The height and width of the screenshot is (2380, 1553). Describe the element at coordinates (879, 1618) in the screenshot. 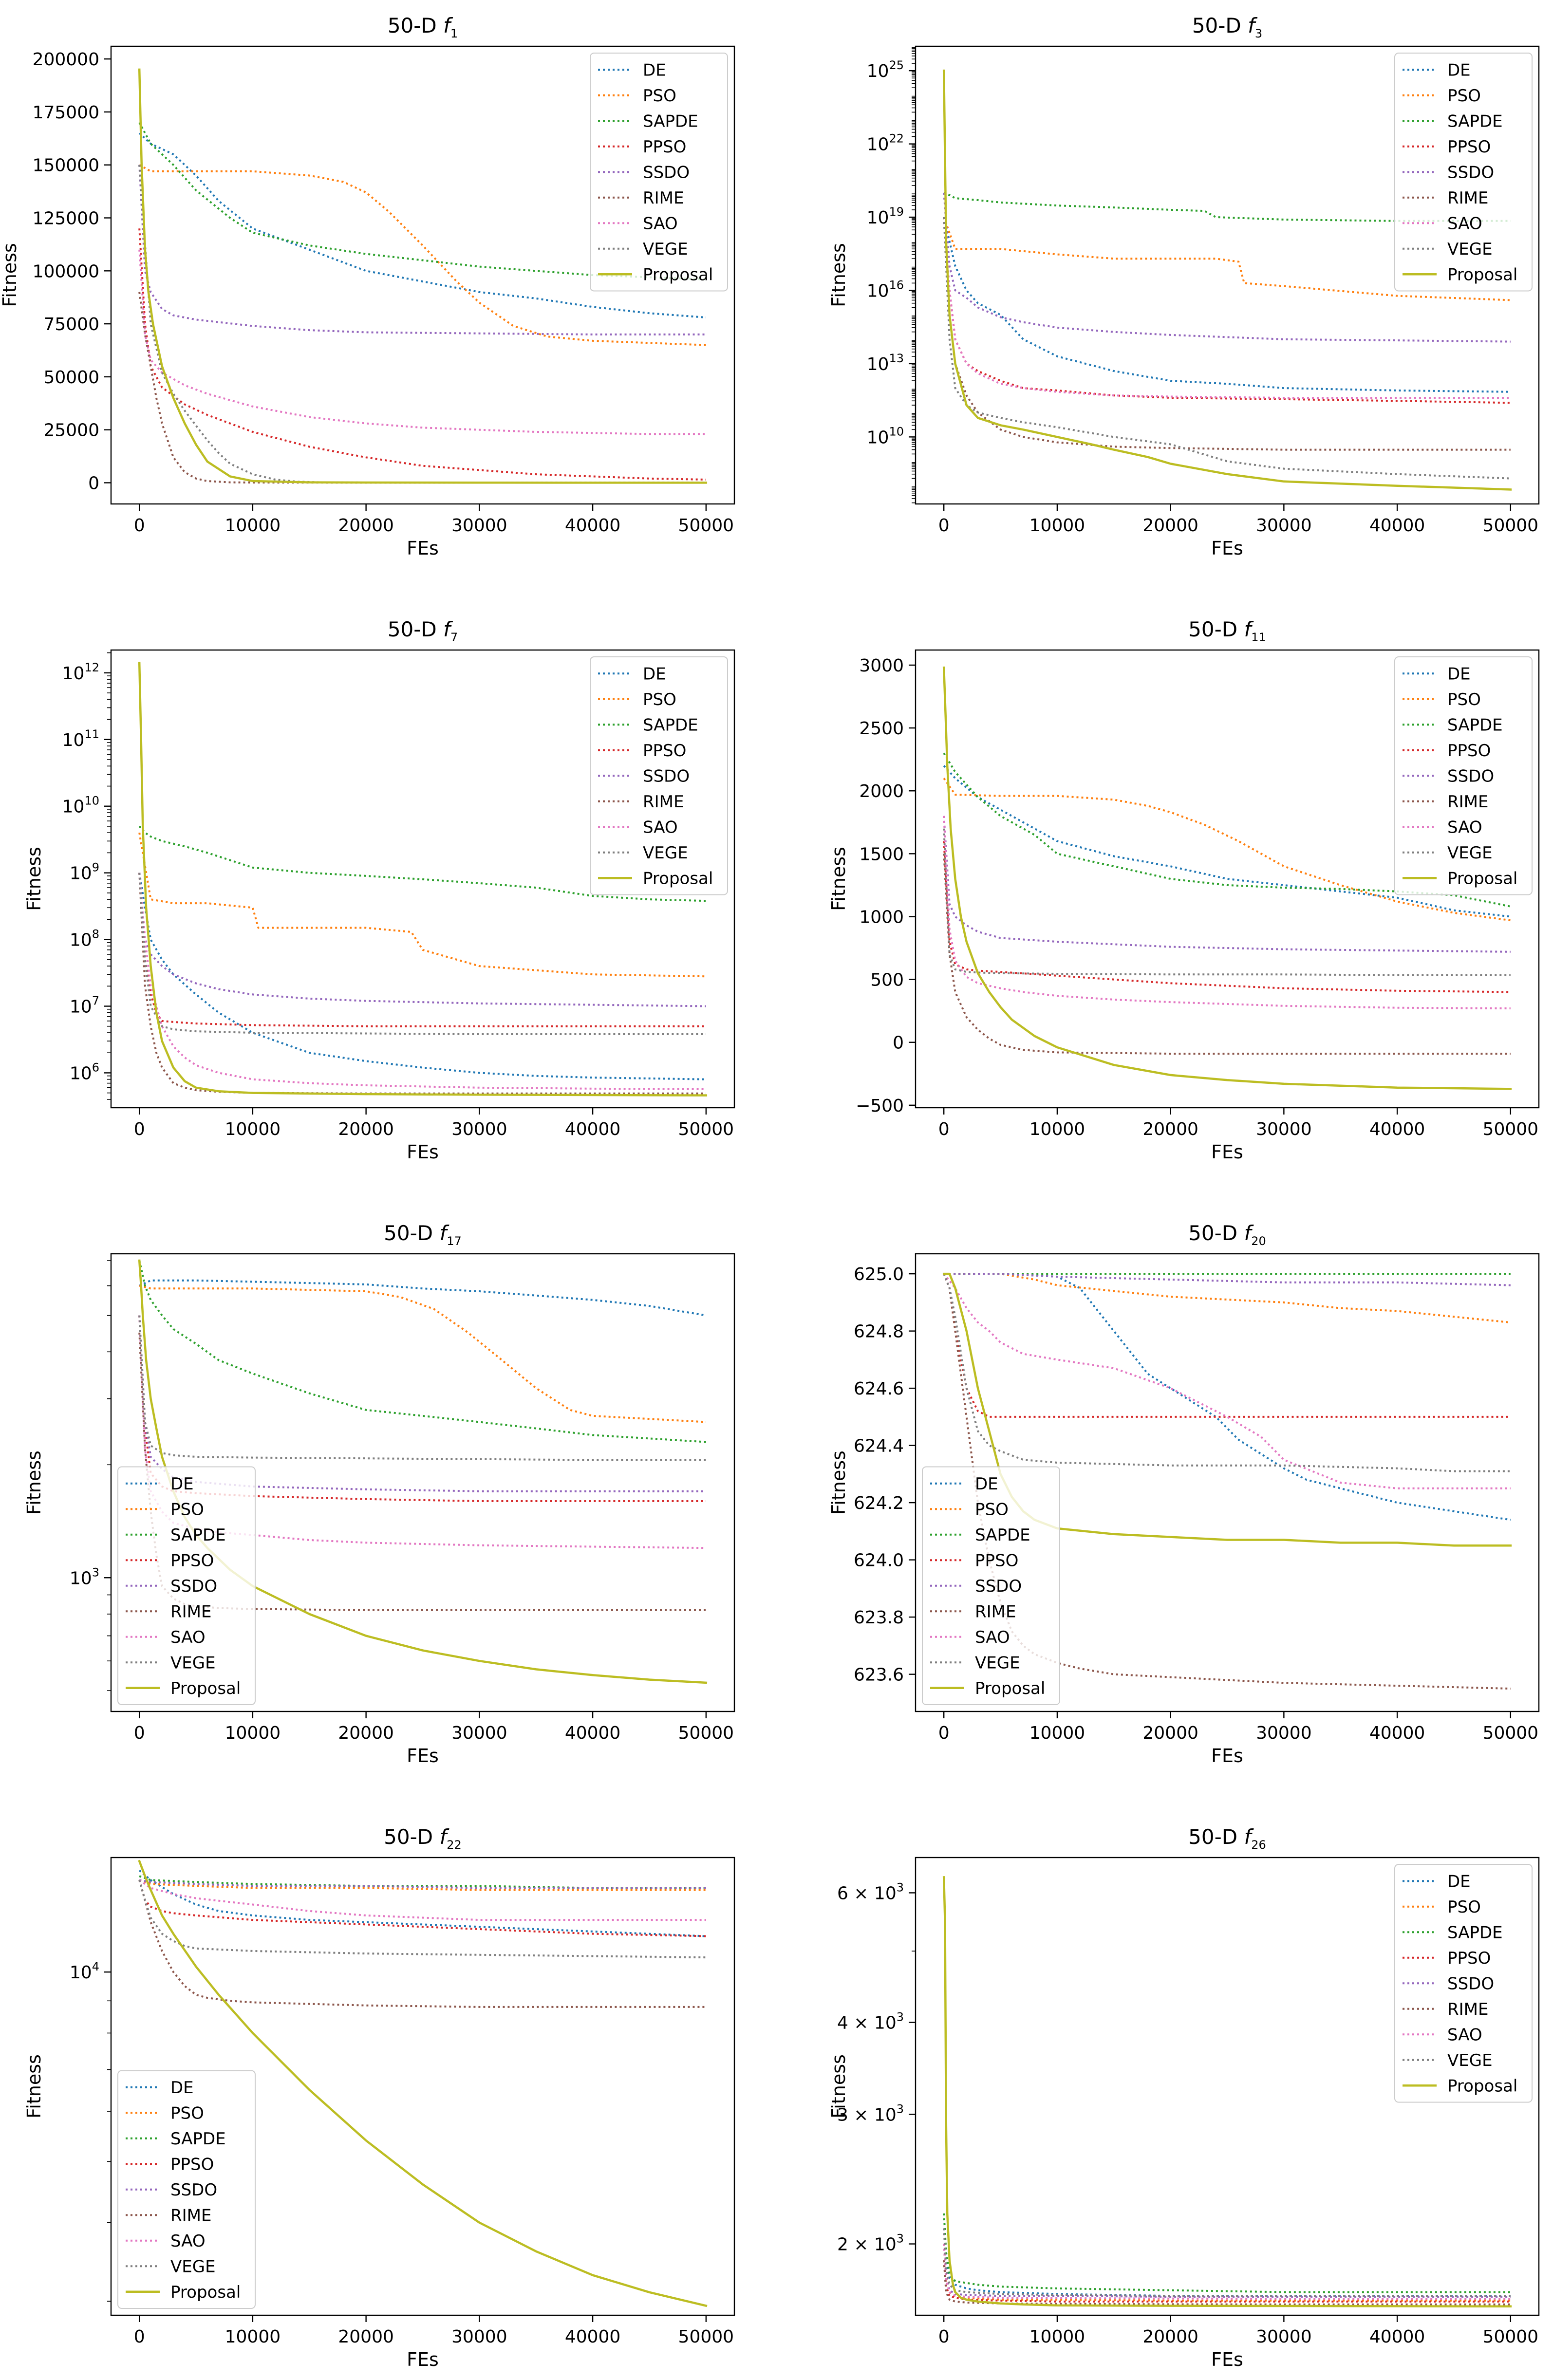

I see `y-tick-label: 623.8` at that location.